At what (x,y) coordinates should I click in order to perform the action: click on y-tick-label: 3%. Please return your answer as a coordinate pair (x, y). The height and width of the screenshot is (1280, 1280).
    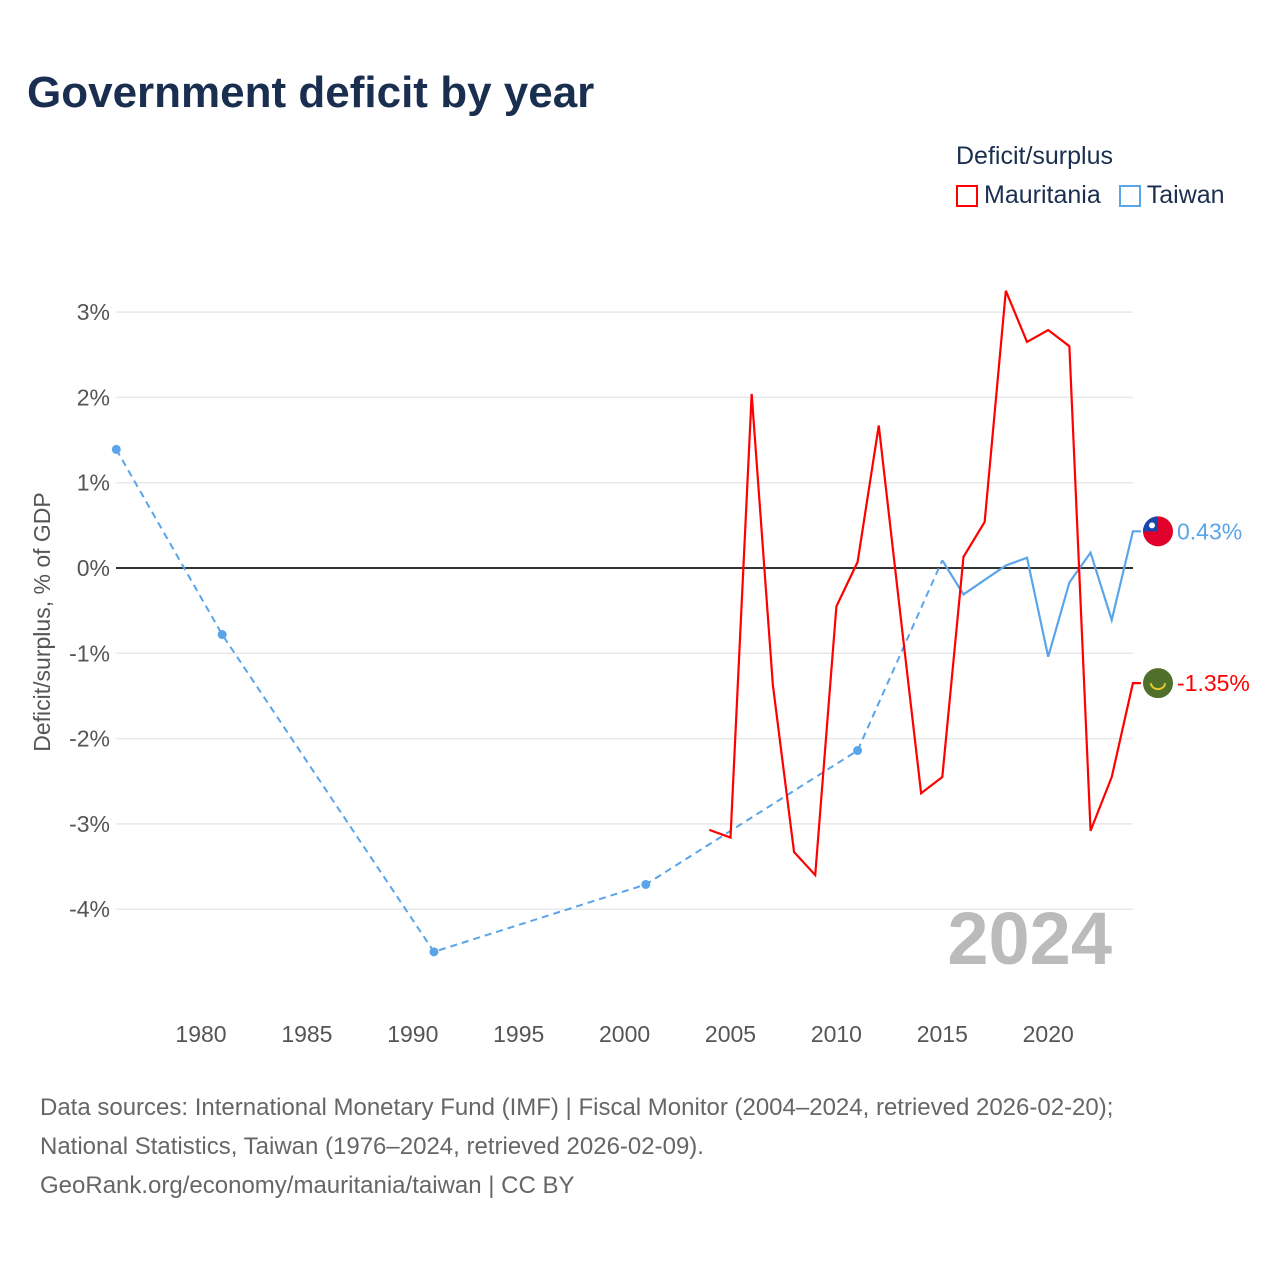
    Looking at the image, I should click on (93, 312).